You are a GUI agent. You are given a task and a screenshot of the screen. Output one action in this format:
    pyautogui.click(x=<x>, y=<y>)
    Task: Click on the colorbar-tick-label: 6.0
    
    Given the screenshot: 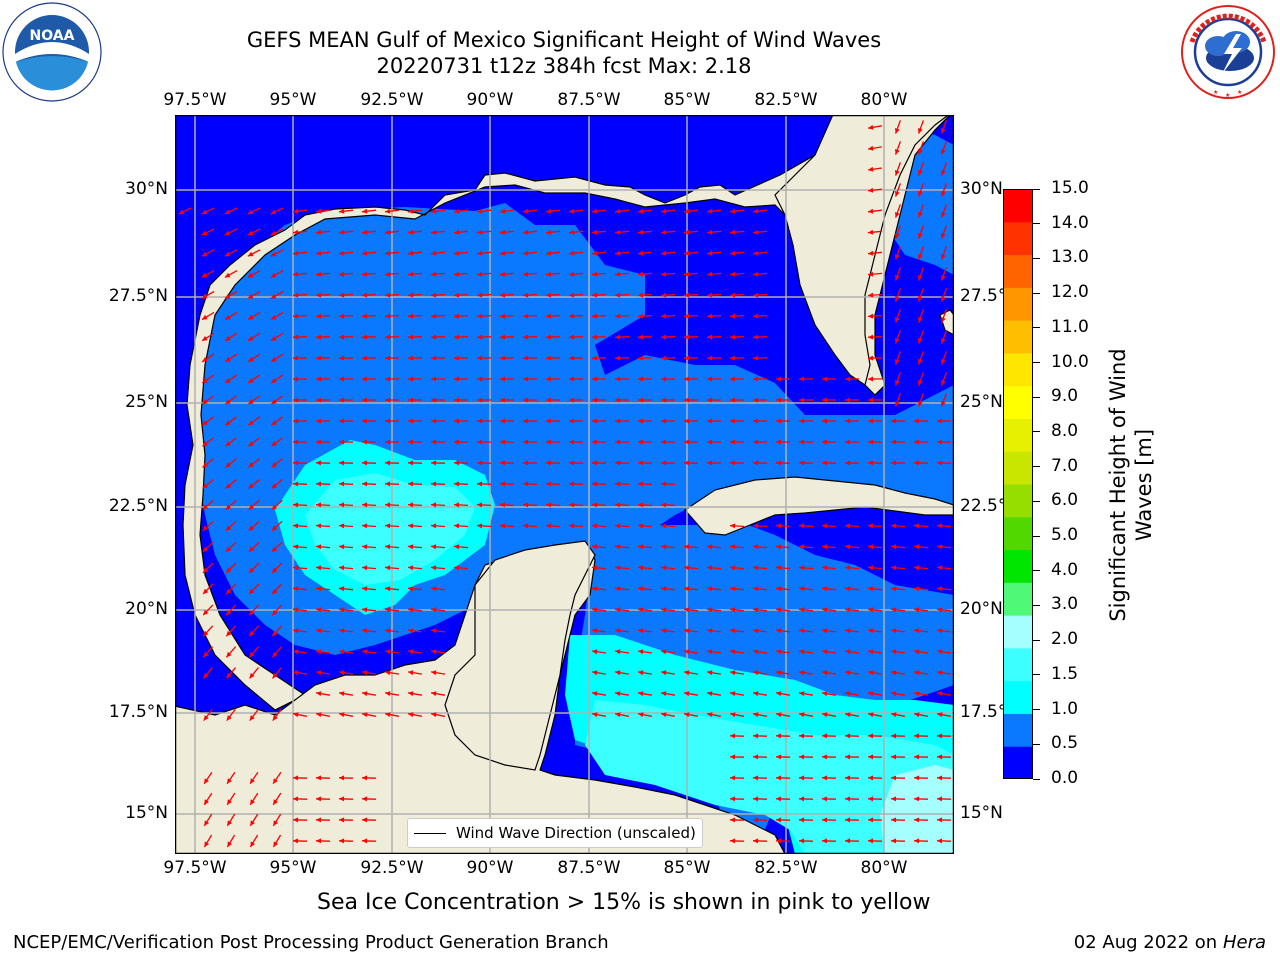 What is the action you would take?
    pyautogui.click(x=1065, y=500)
    